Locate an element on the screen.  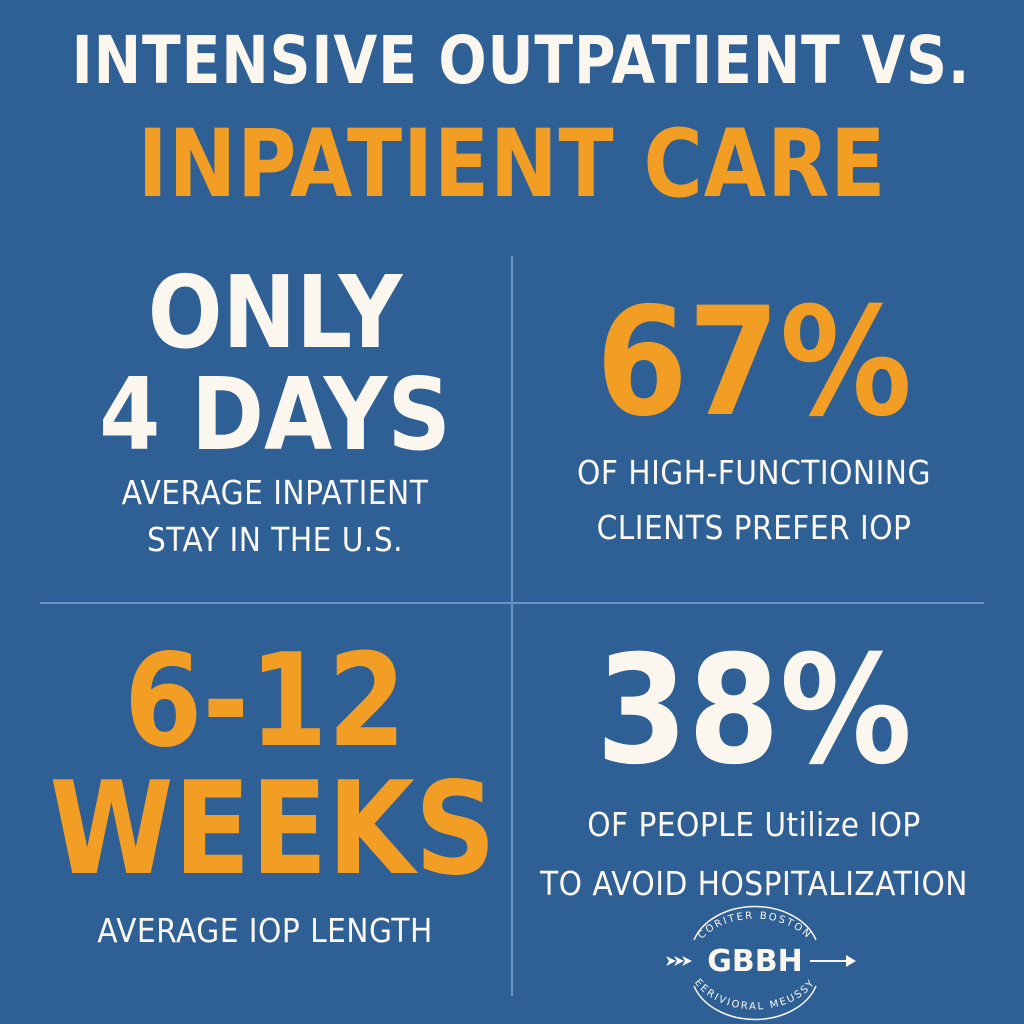
stat-iop-length-line1: 6-12 is located at coordinates (265, 701).